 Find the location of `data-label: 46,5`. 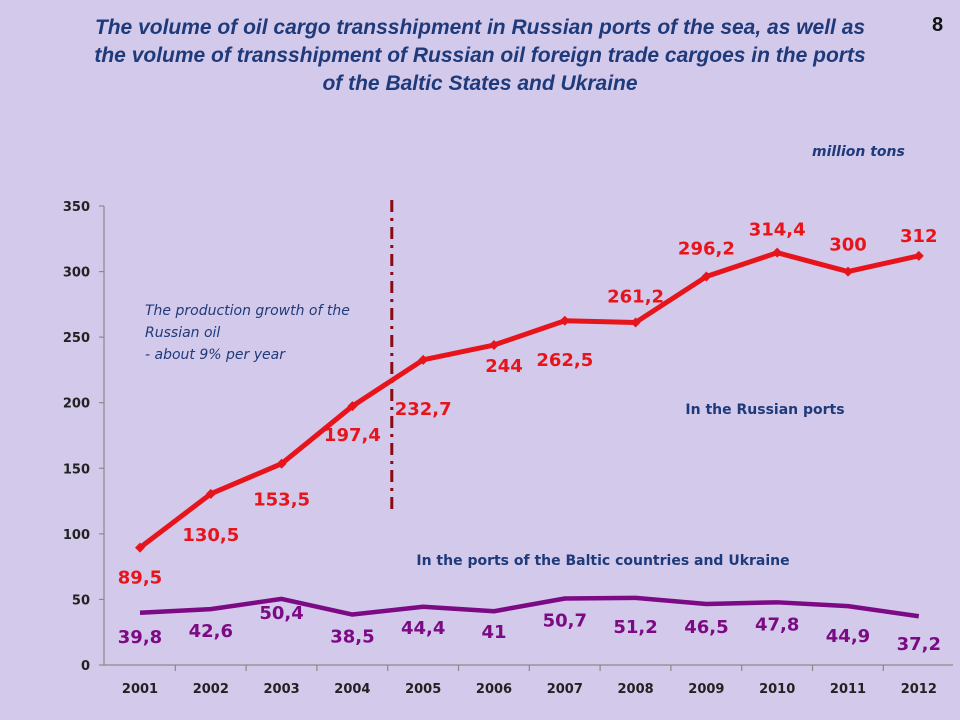

data-label: 46,5 is located at coordinates (706, 627).